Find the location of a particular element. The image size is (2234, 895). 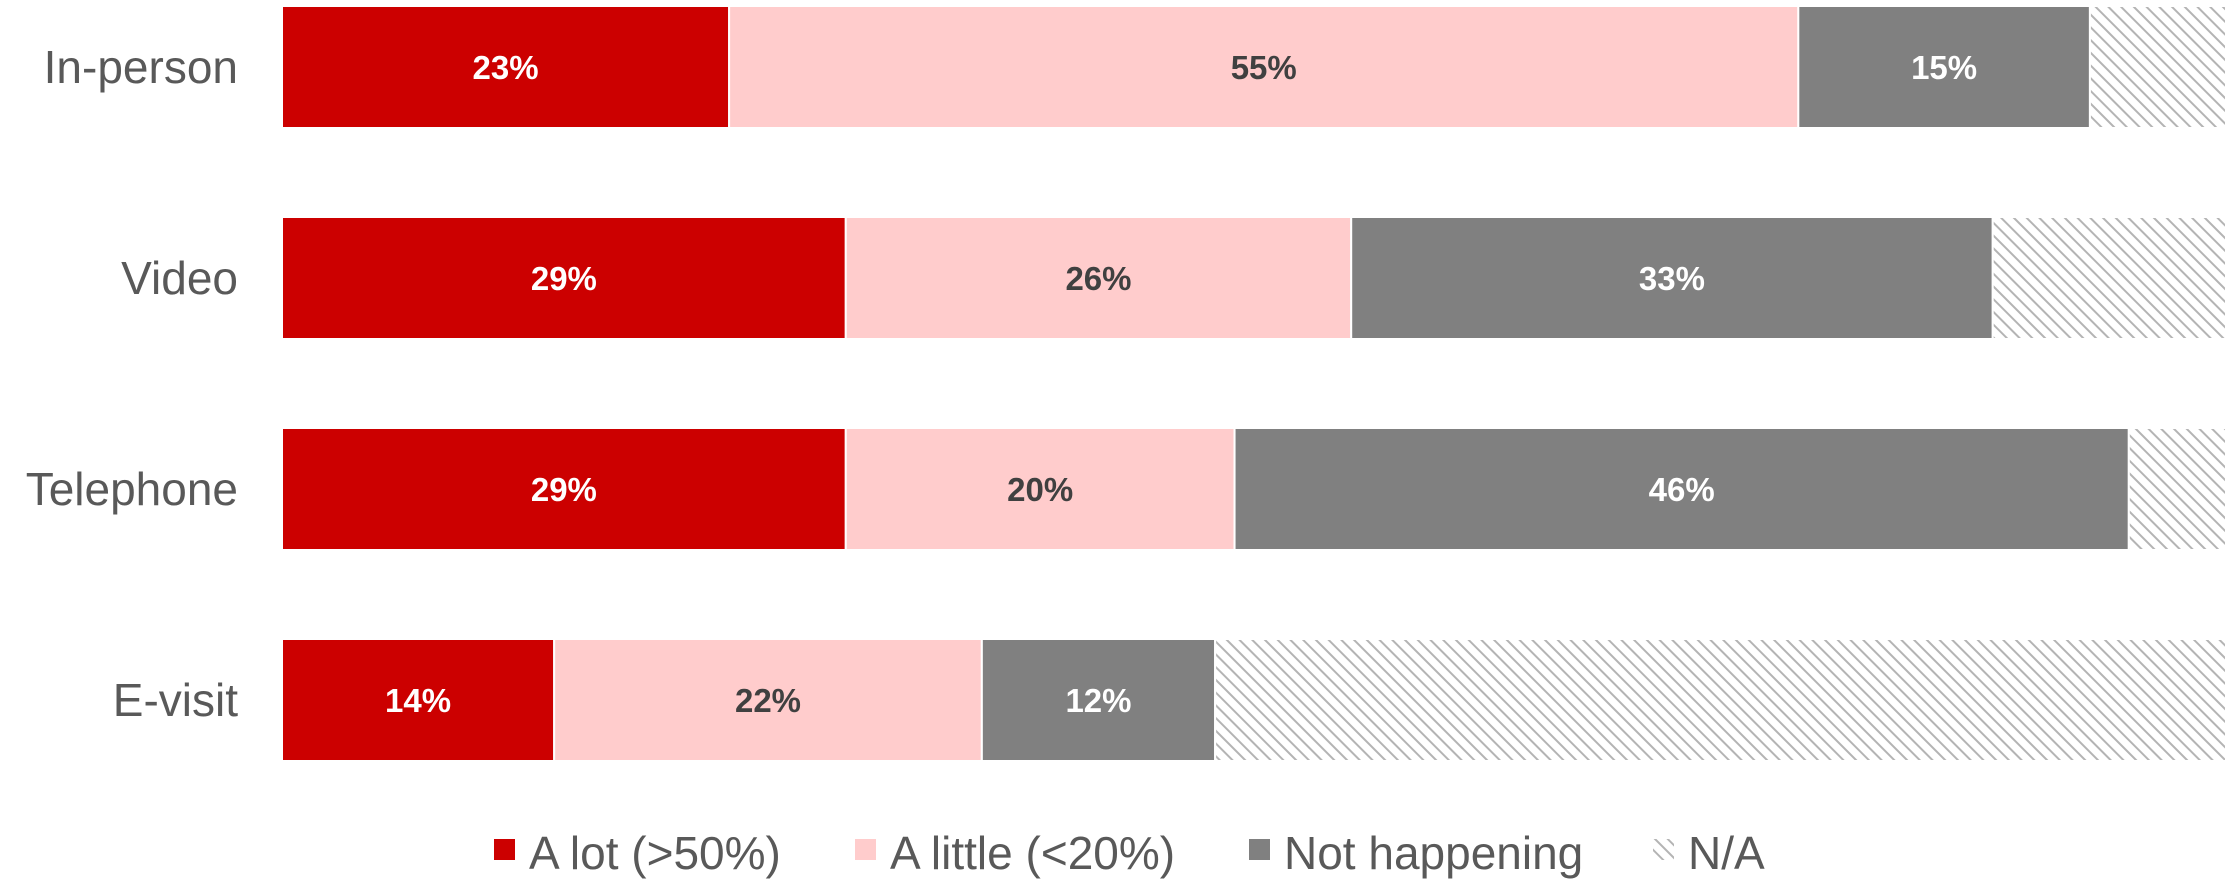

data-label-telephone-not-happening: 46% is located at coordinates (1682, 489).